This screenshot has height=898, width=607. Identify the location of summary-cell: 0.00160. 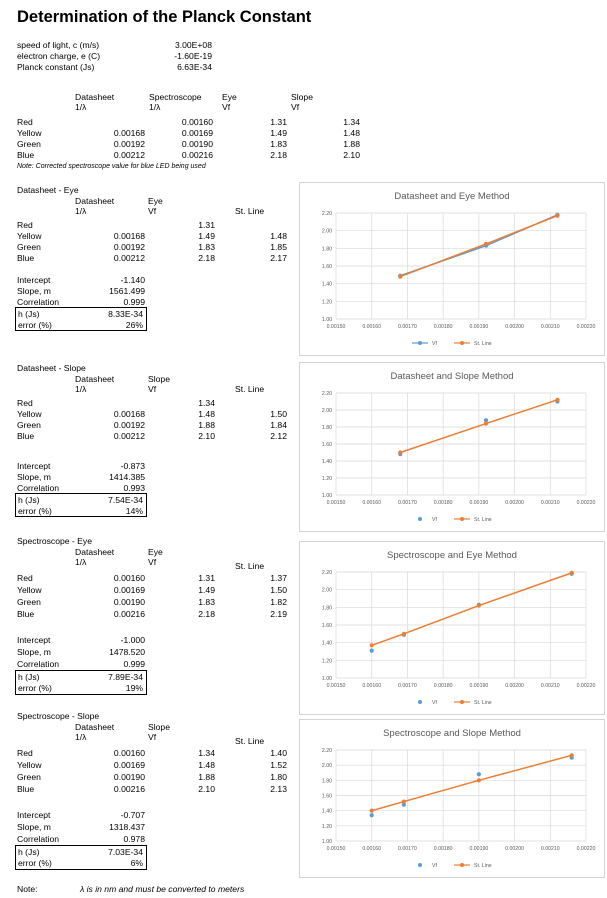
(197, 122).